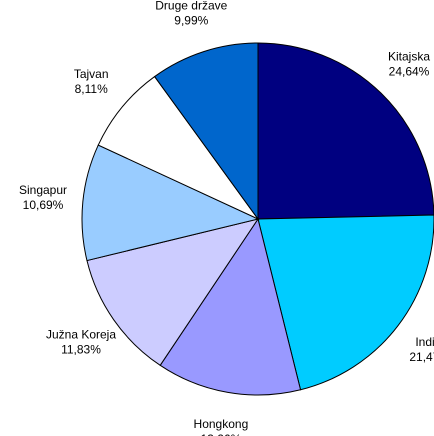  What do you see at coordinates (81, 335) in the screenshot?
I see `slice-label-name: Južna Koreja` at bounding box center [81, 335].